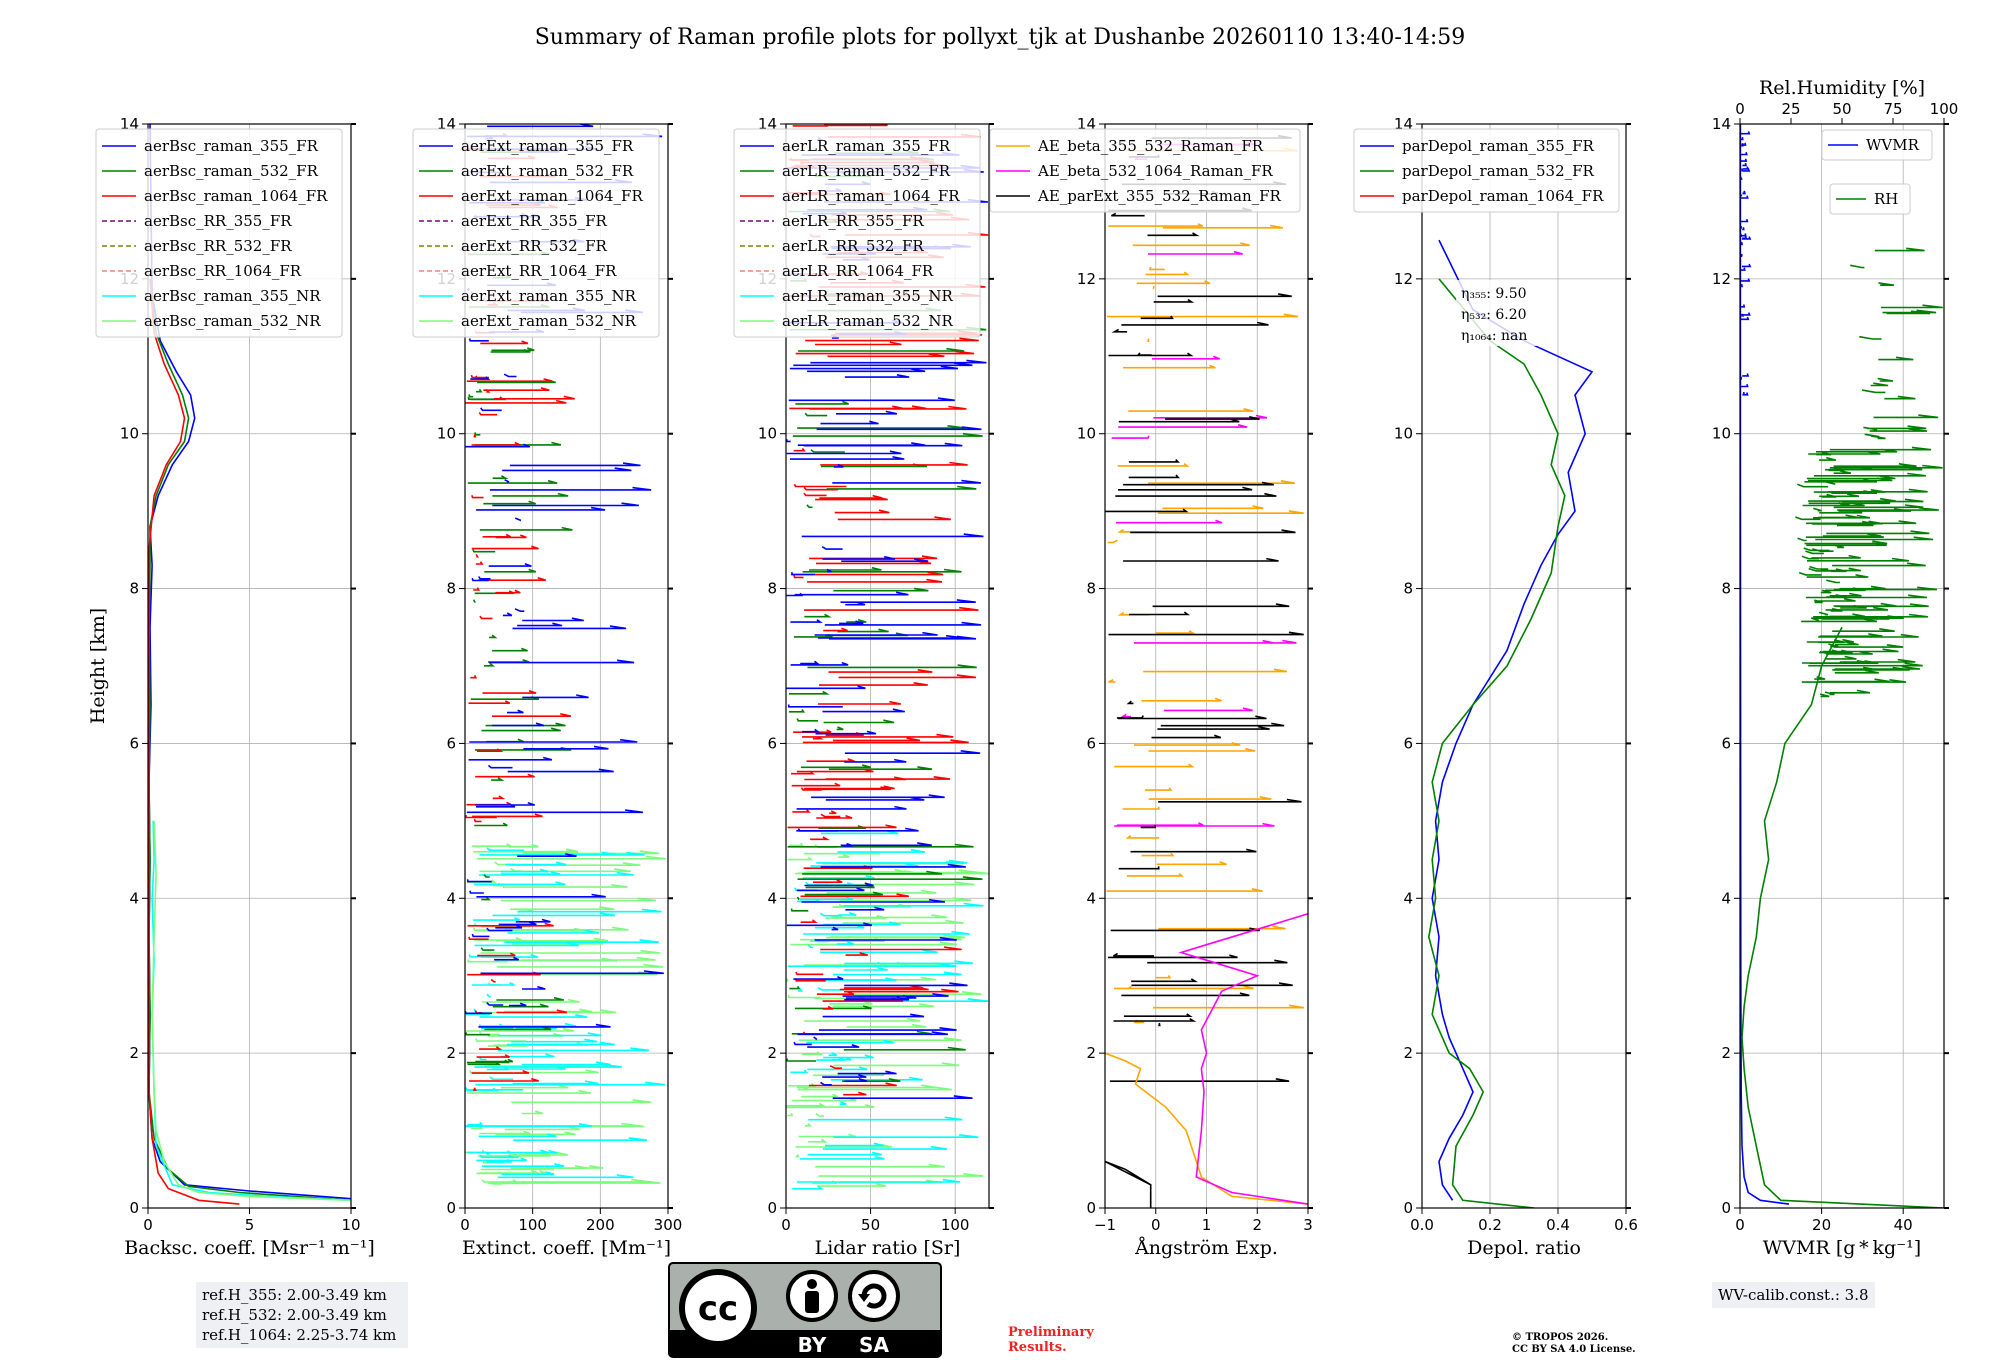  What do you see at coordinates (1051, 1332) in the screenshot?
I see `preliminary-line-1: Preliminary` at bounding box center [1051, 1332].